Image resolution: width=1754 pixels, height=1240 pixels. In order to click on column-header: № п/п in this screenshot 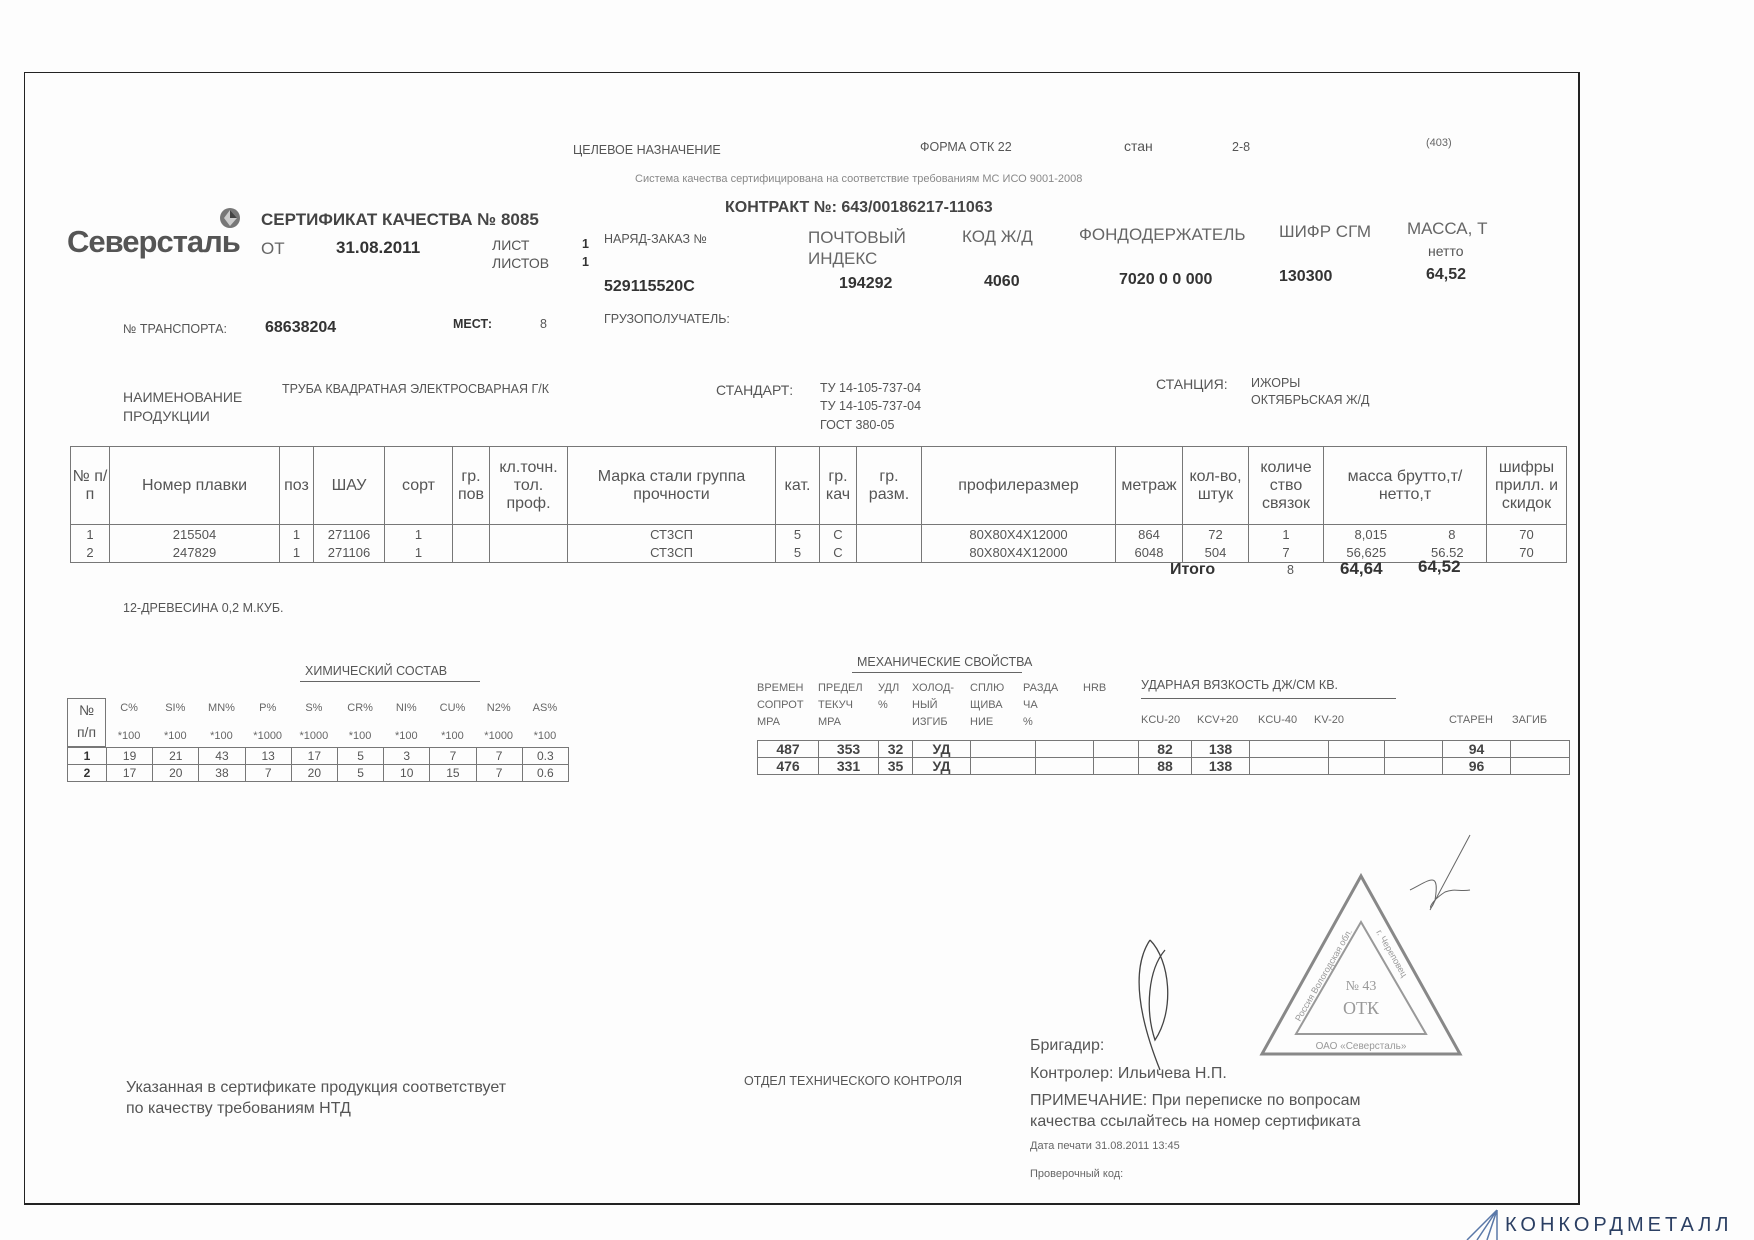, I will do `click(90, 485)`.